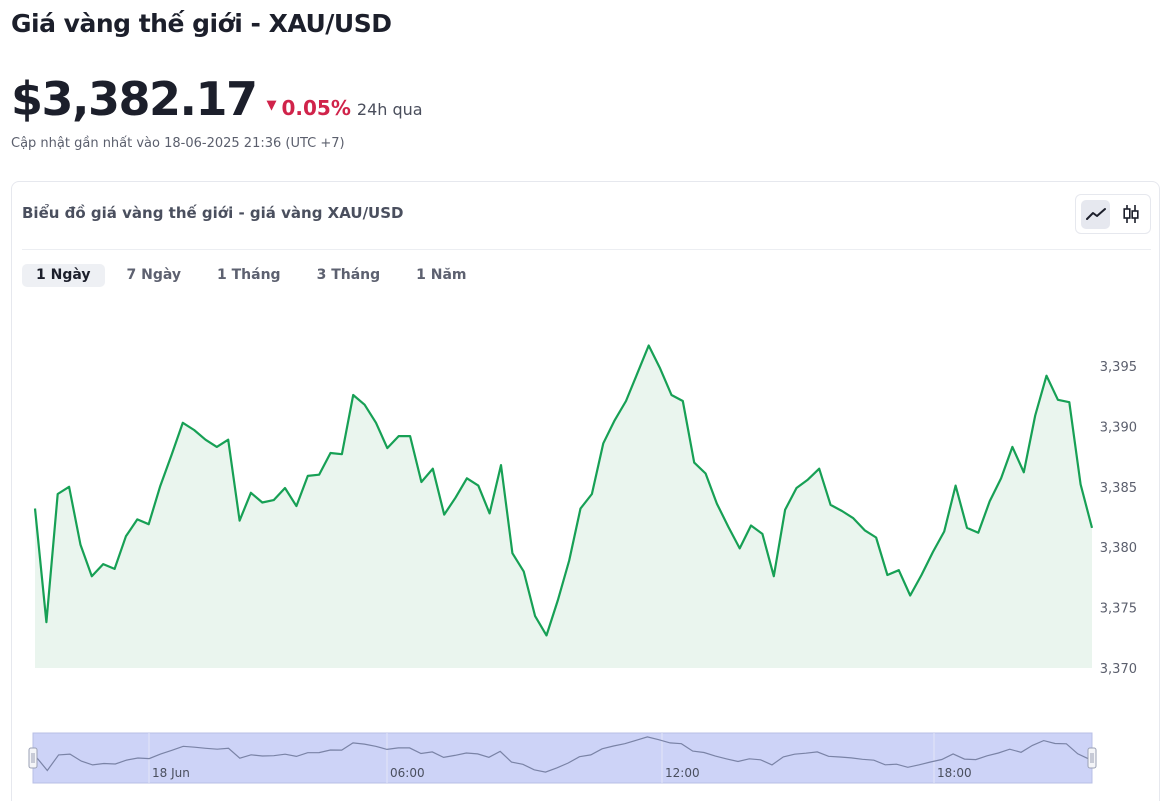  Describe the element at coordinates (1118, 669) in the screenshot. I see `y-tick-label: 3,370` at that location.